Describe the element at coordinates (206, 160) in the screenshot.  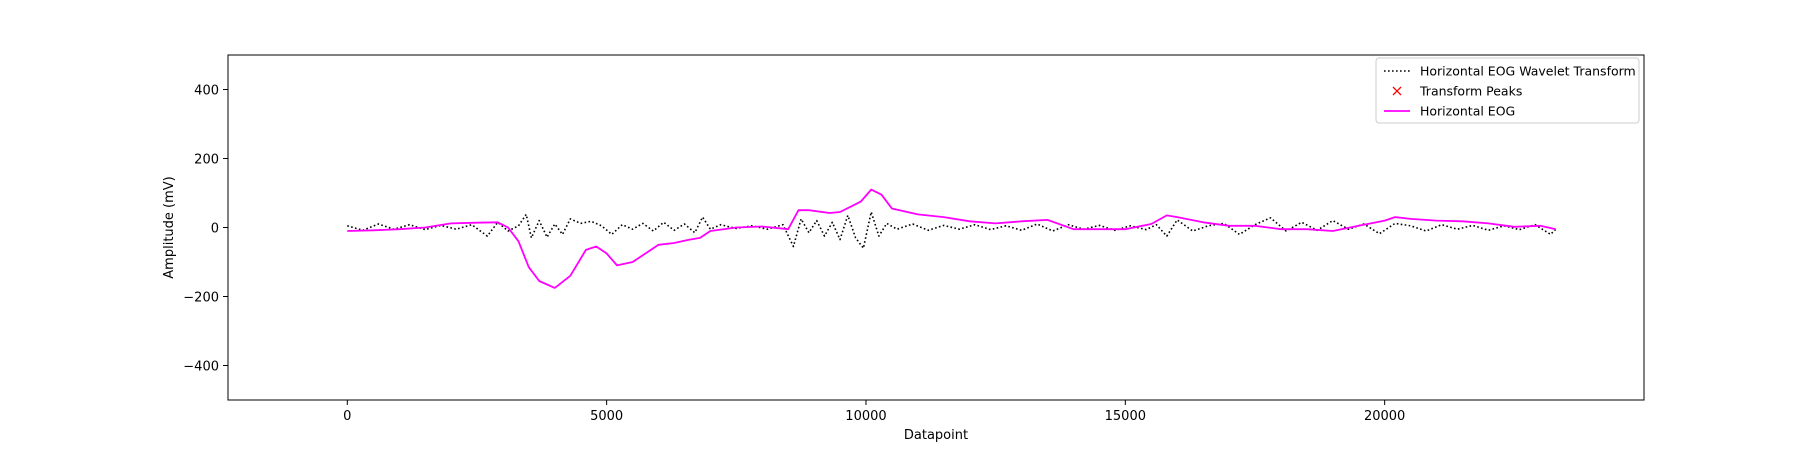
I see `y-tick-label: 200` at that location.